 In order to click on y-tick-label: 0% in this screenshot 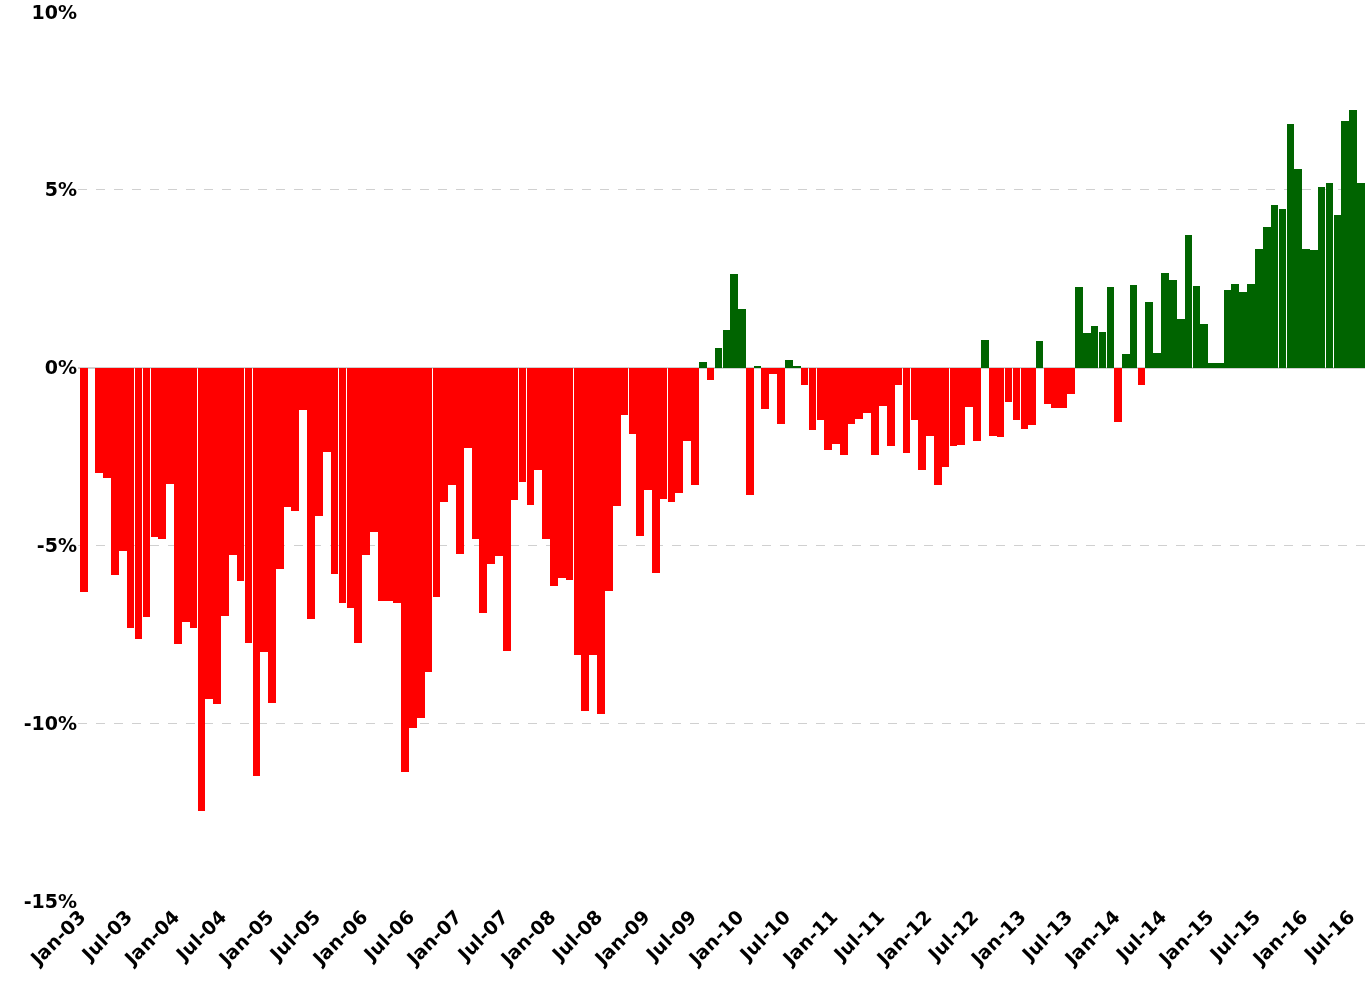, I will do `click(60, 367)`.